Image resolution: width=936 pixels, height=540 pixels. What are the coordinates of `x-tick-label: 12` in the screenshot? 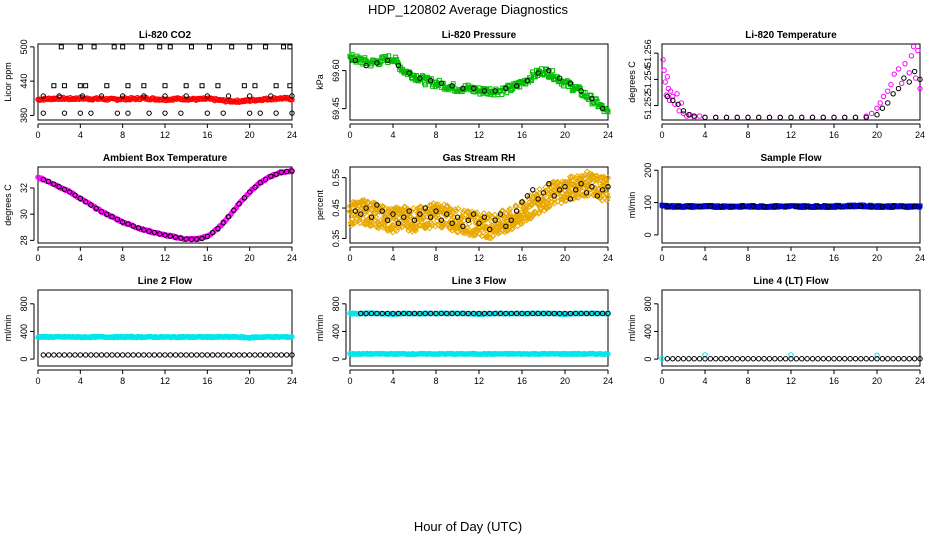 It's located at (165, 381).